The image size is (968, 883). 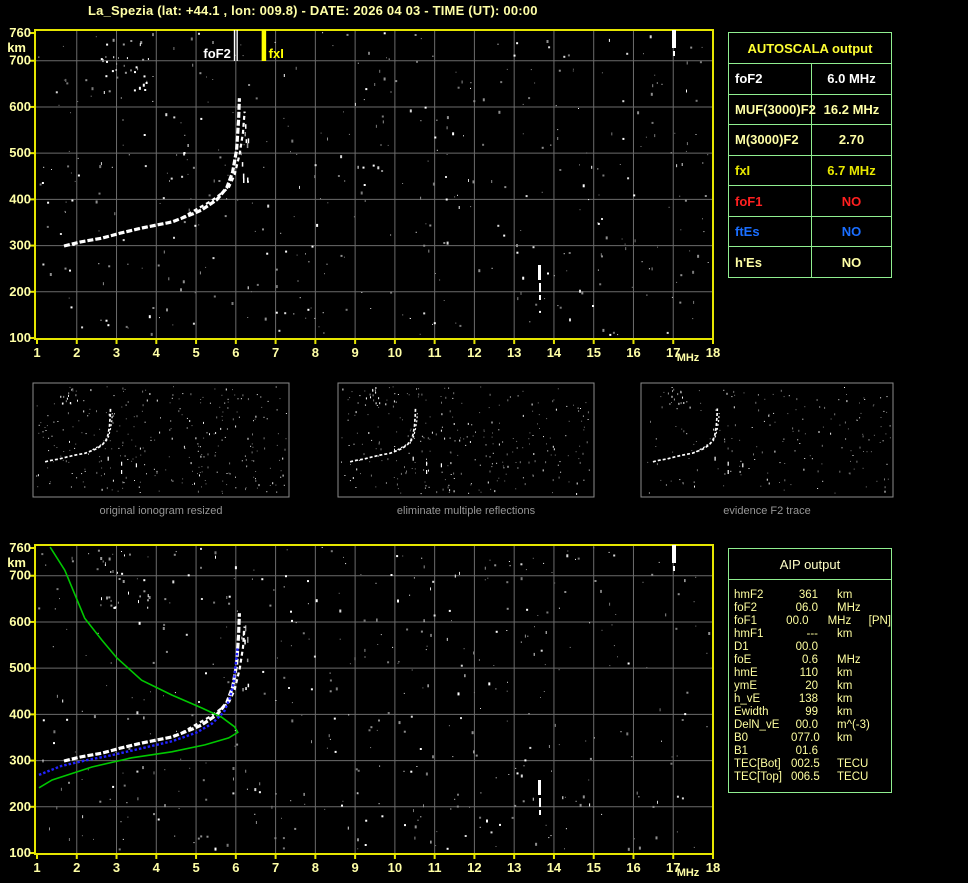 I want to click on aip-label: foF1, so click(x=746, y=621).